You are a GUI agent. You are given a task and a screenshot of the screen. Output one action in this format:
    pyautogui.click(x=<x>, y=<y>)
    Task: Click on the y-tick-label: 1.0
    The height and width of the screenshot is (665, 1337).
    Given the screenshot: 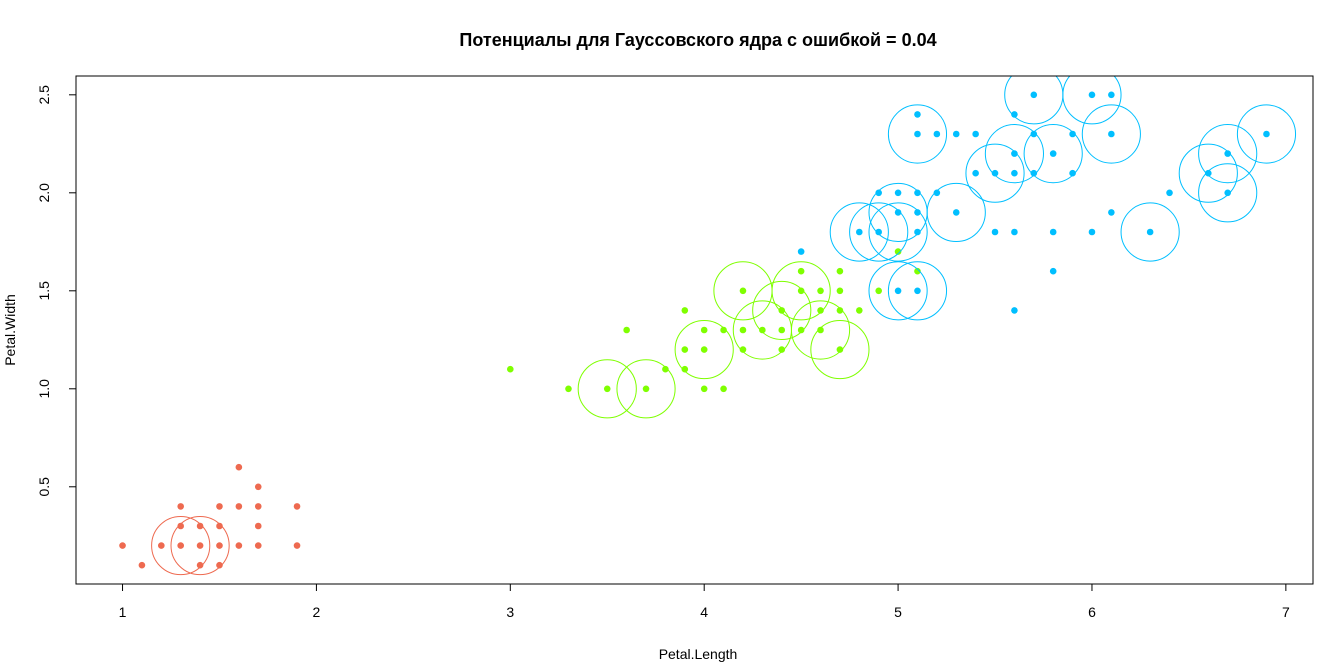 What is the action you would take?
    pyautogui.click(x=44, y=389)
    